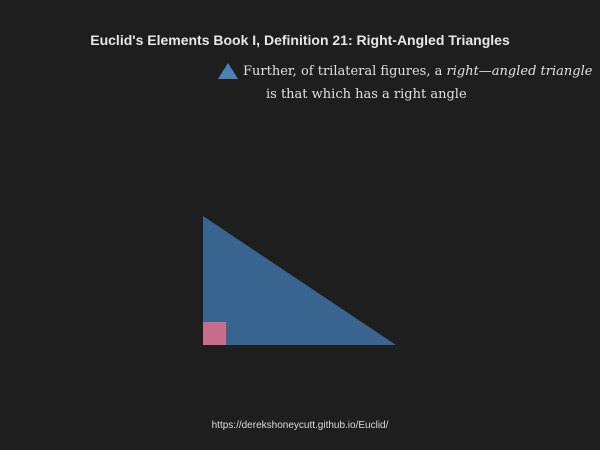  I want to click on definition-term: right—angled triangle, so click(519, 71).